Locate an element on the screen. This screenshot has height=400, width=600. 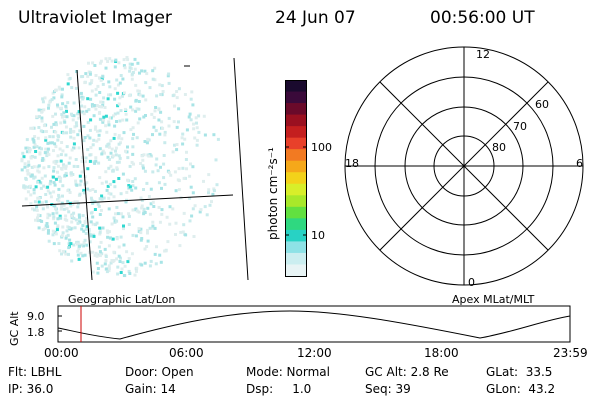
altitude-xtick-2: 12:00 is located at coordinates (314, 353).